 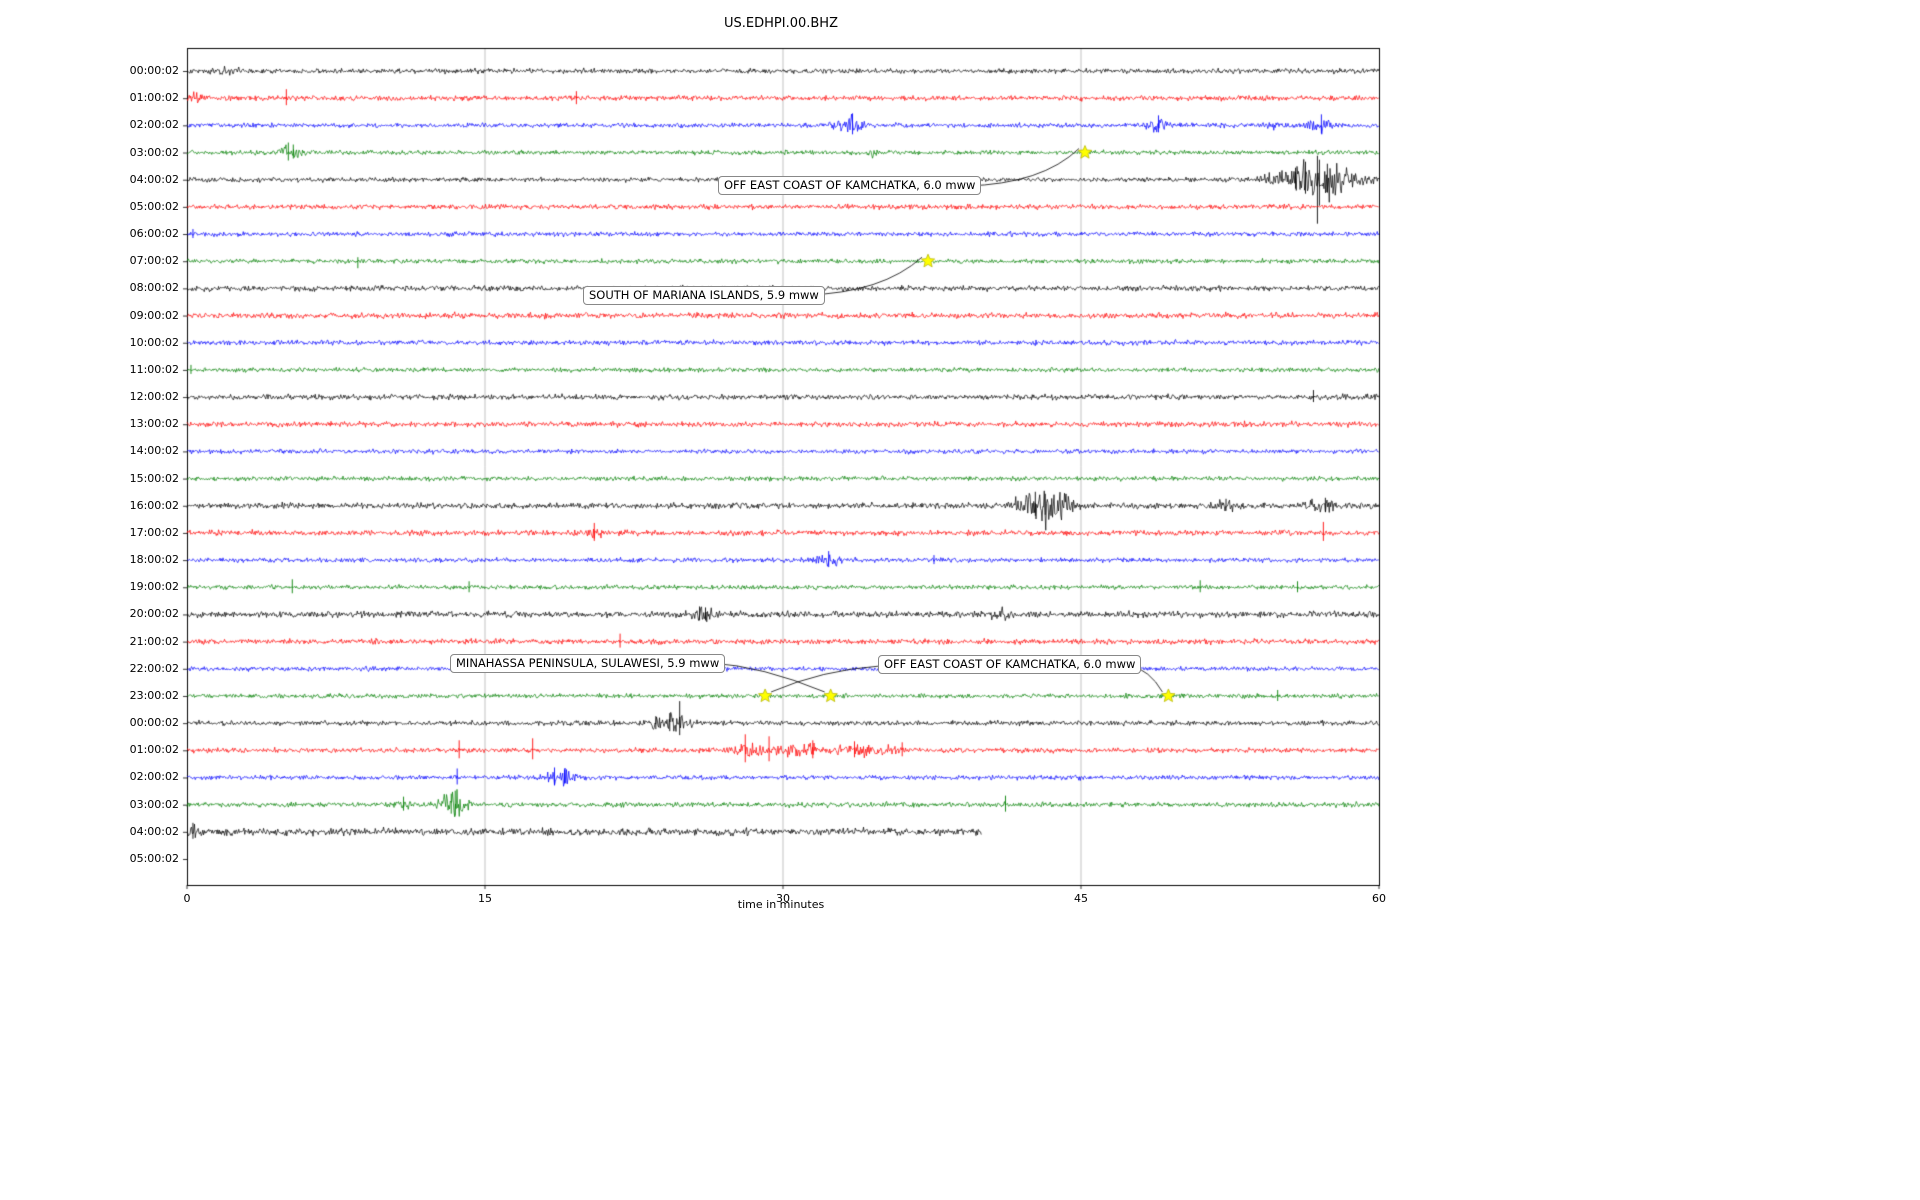 I want to click on row-time-label: 19:00:02, so click(x=154, y=587).